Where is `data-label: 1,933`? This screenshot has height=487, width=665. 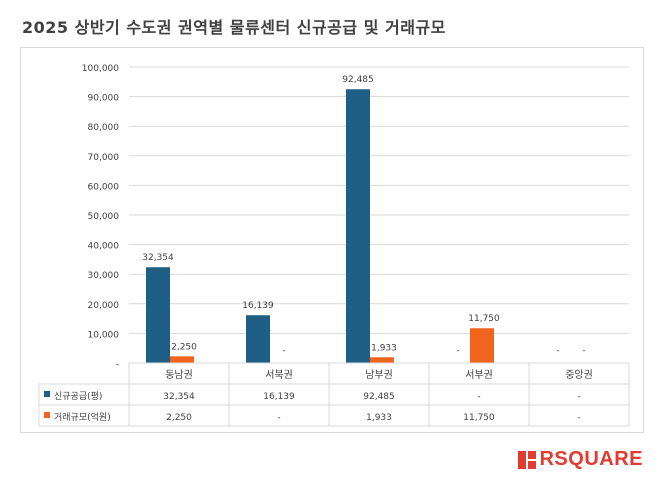
data-label: 1,933 is located at coordinates (384, 348).